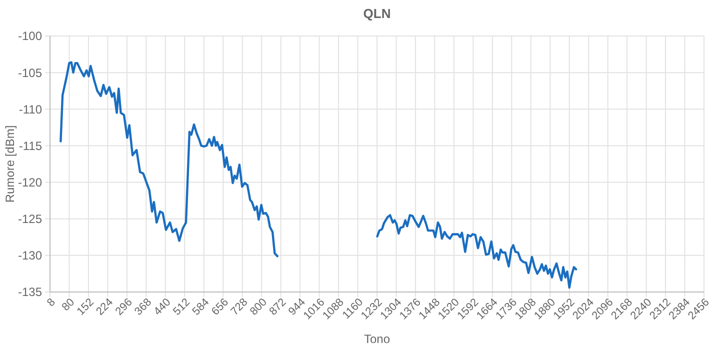 The width and height of the screenshot is (720, 350). Describe the element at coordinates (51, 303) in the screenshot. I see `x-tick-label: 8` at that location.